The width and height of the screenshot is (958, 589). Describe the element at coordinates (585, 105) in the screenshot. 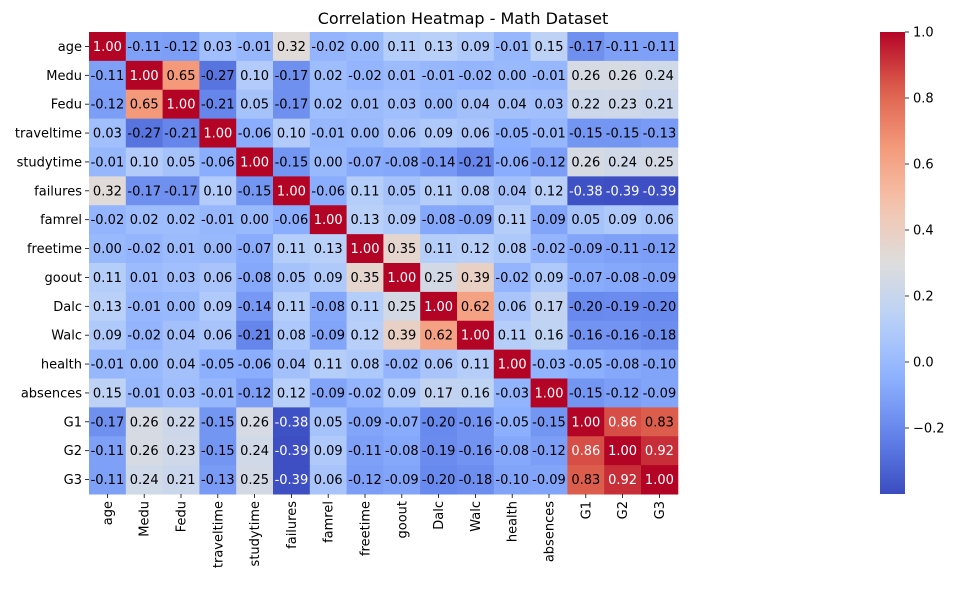

I see `cell-value-label: 0.22` at that location.